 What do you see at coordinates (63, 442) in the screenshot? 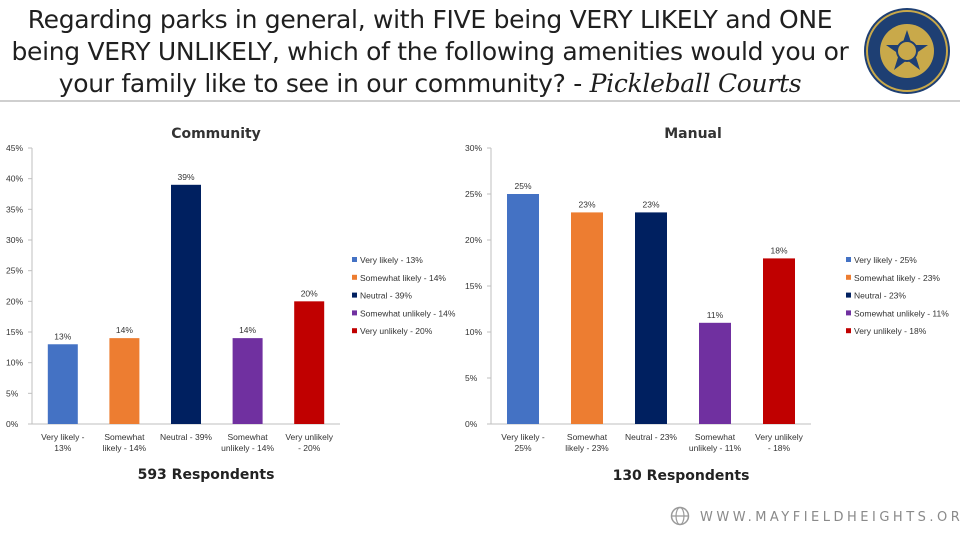
I see `x-tick-label: Very likely -13%` at bounding box center [63, 442].